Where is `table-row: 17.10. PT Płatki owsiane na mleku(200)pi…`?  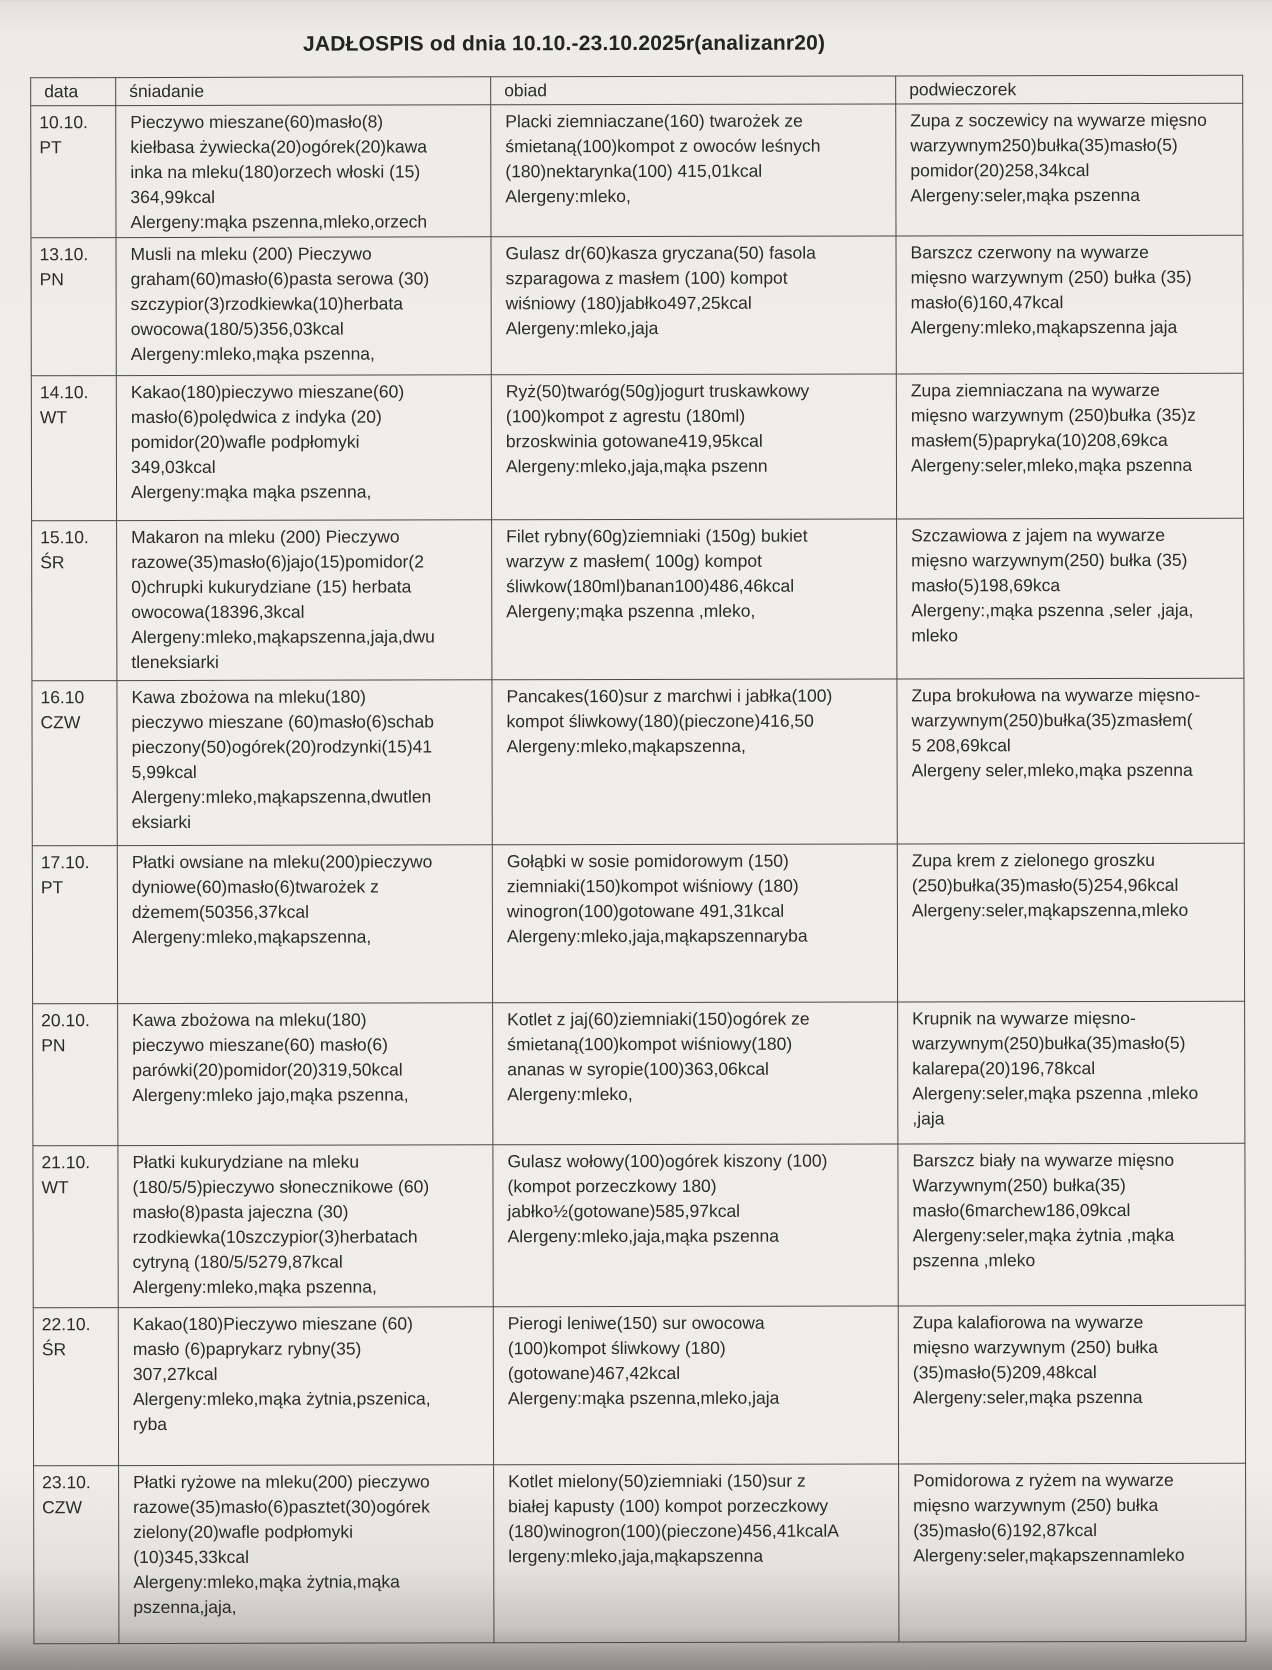 table-row: 17.10. PT Płatki owsiane na mleku(200)pi… is located at coordinates (638, 923).